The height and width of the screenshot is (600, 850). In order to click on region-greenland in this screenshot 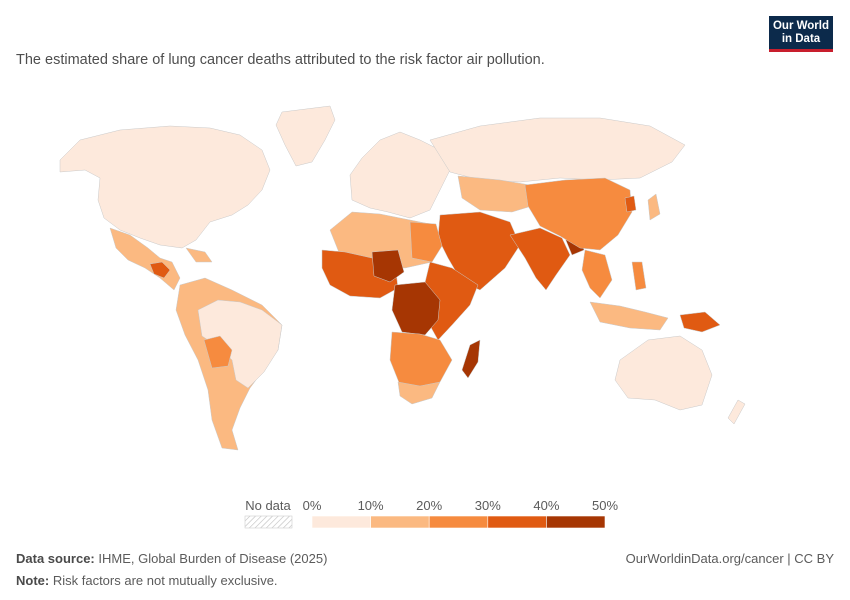, I will do `click(305, 136)`.